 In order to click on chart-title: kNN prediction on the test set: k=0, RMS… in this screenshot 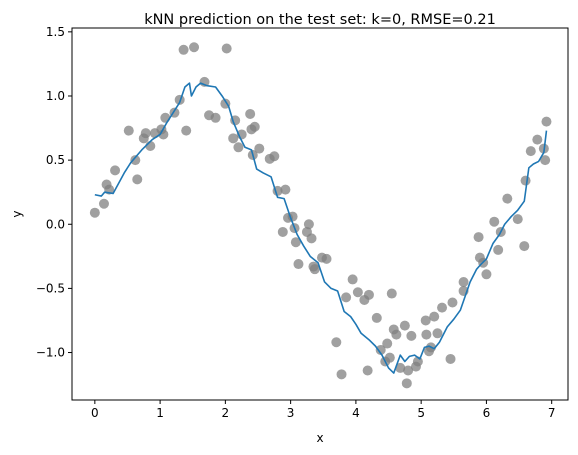, I will do `click(320, 20)`.